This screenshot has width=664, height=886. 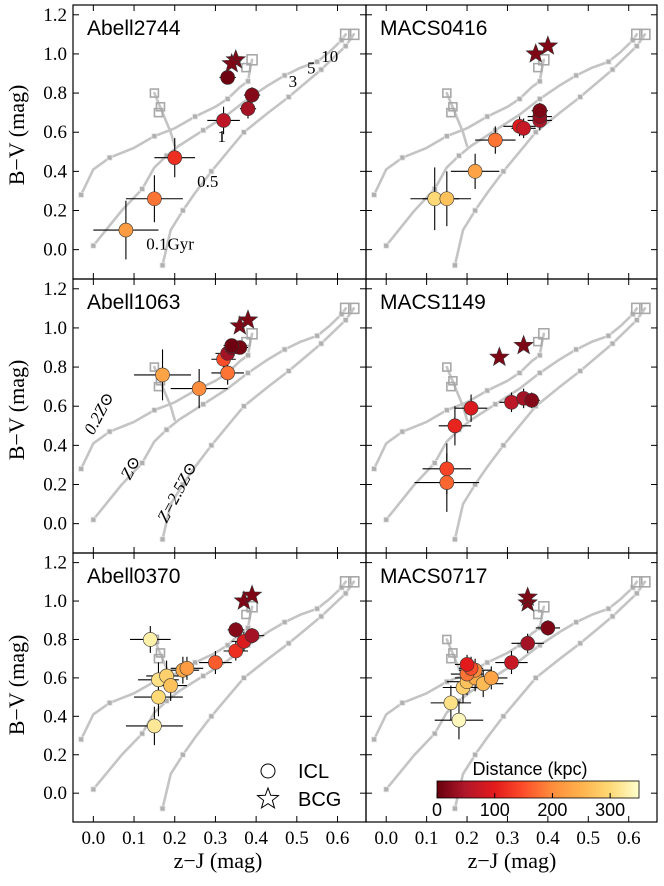 I want to click on y-axis-label-top: B−V (mag), so click(x=16, y=135).